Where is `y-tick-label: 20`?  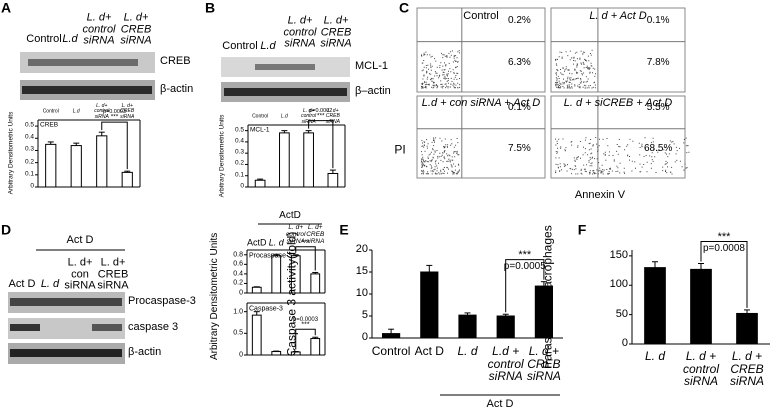
y-tick-label: 20 is located at coordinates (361, 249).